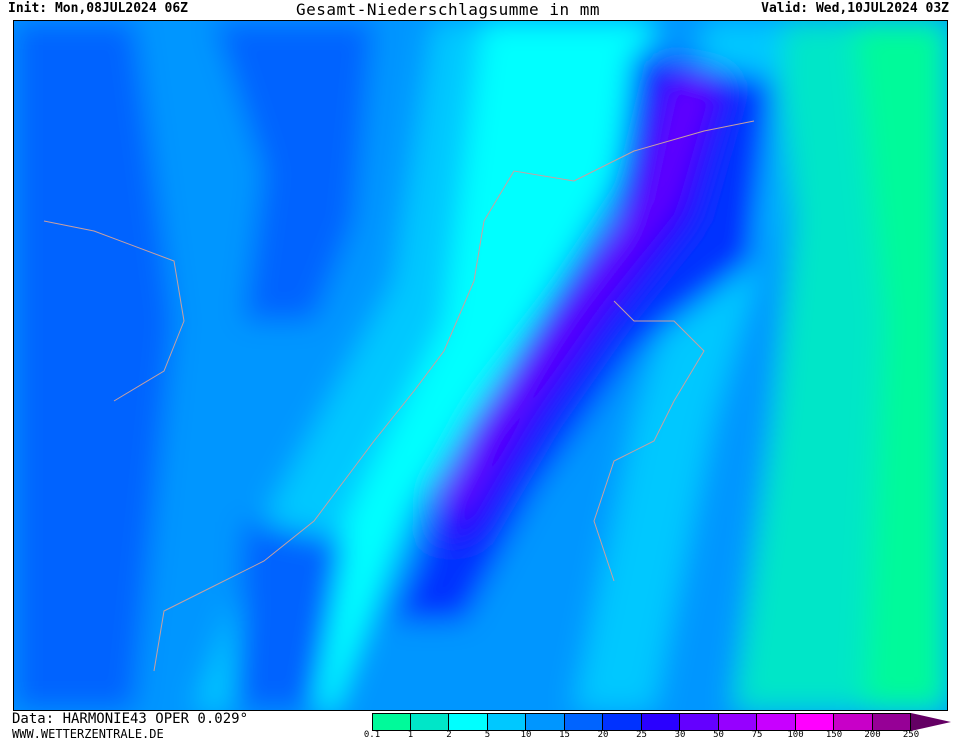 Image resolution: width=959 pixels, height=741 pixels. Describe the element at coordinates (526, 735) in the screenshot. I see `legend-label: 10` at that location.